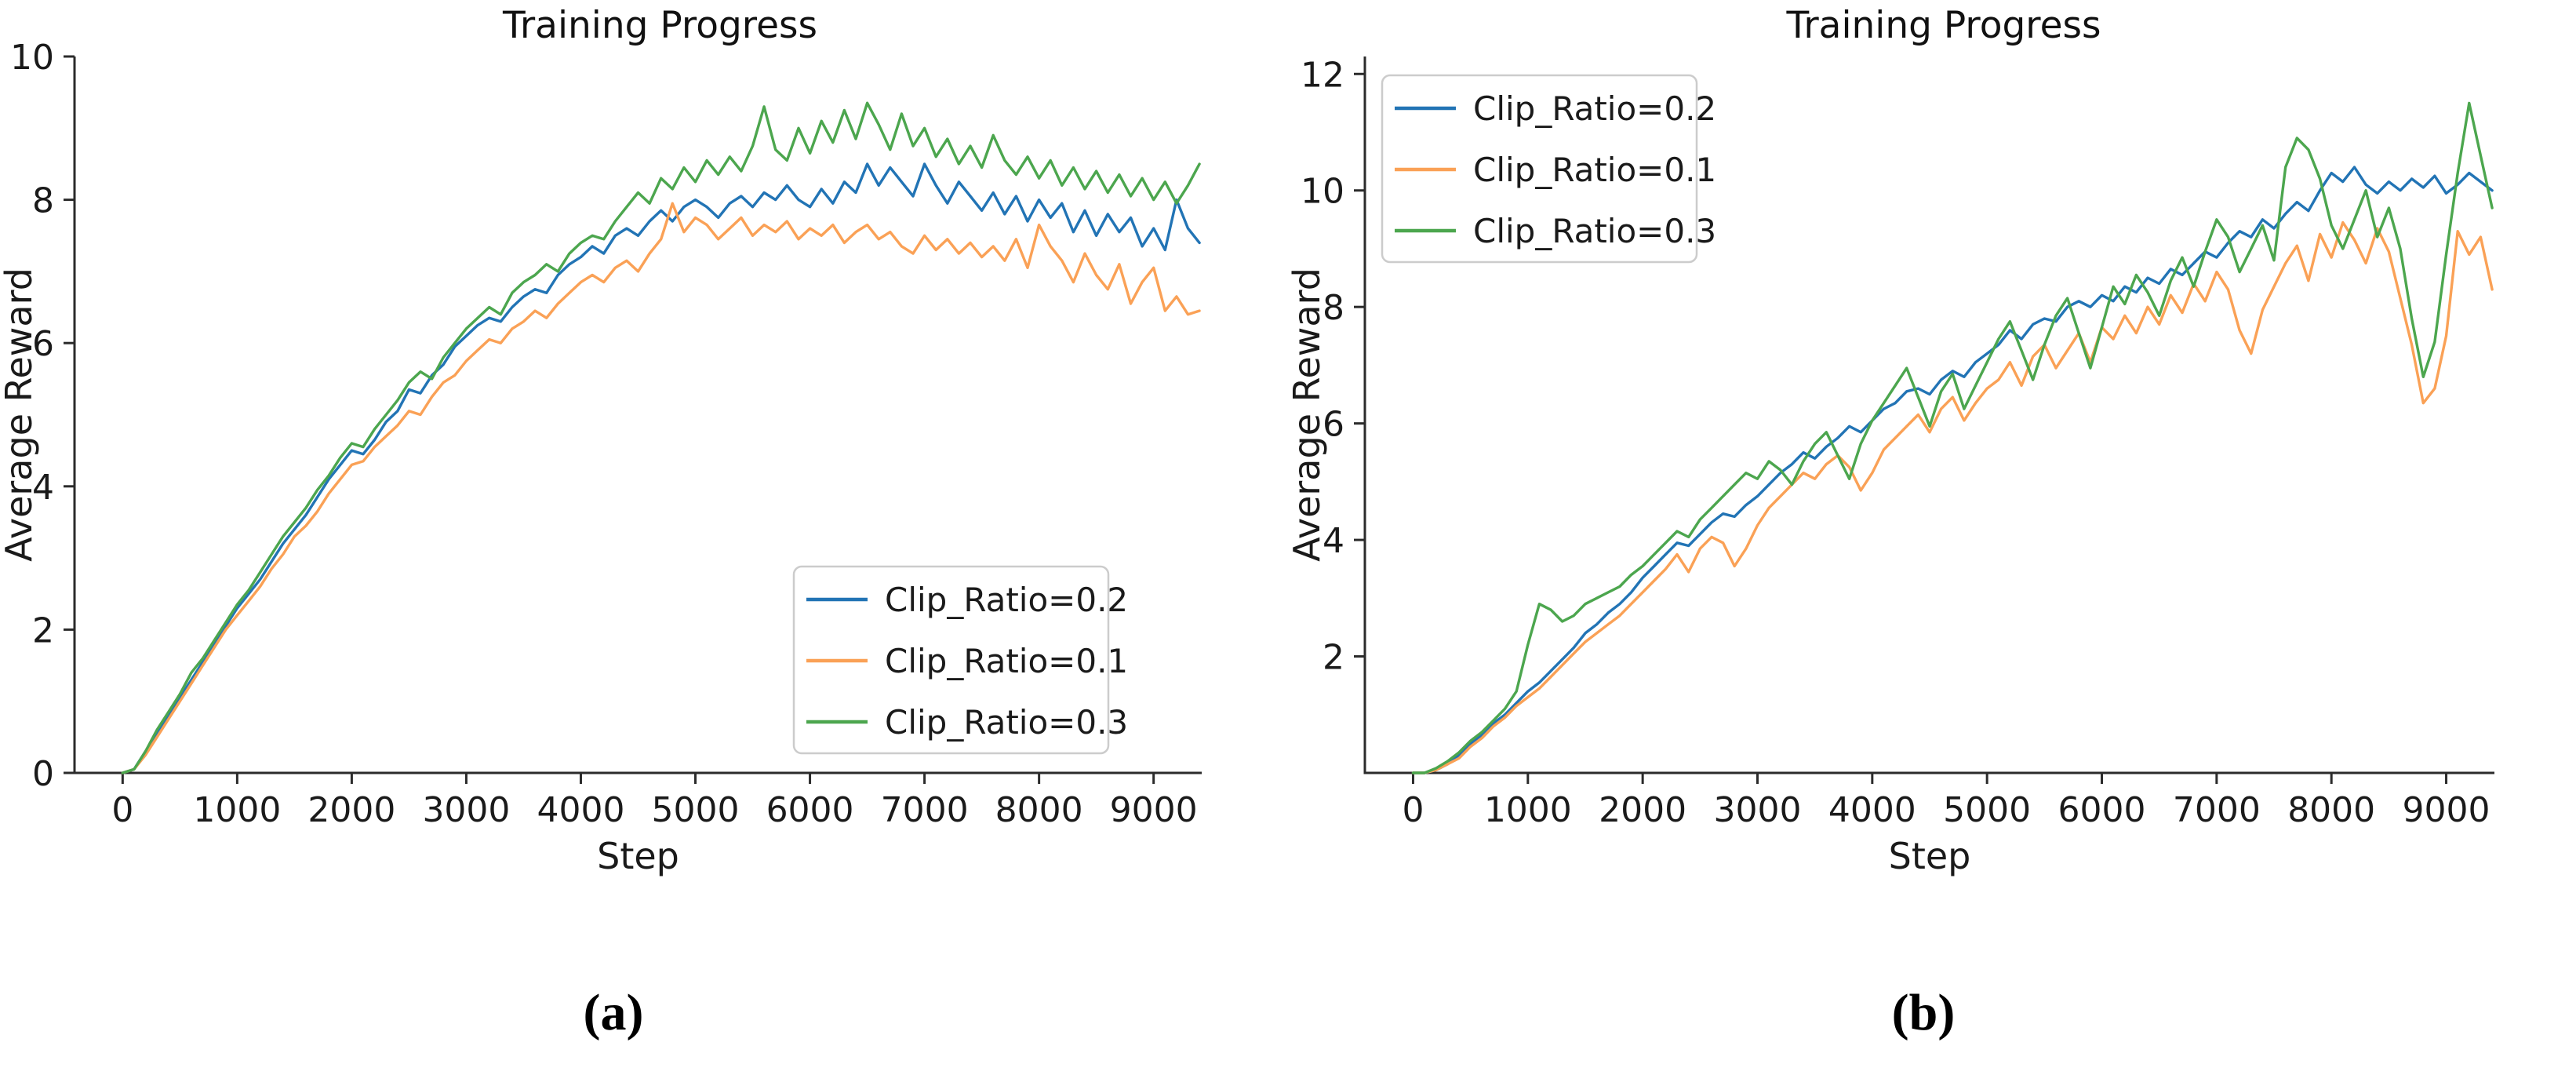 This screenshot has height=1075, width=2576. I want to click on caption-a: (a), so click(614, 1012).